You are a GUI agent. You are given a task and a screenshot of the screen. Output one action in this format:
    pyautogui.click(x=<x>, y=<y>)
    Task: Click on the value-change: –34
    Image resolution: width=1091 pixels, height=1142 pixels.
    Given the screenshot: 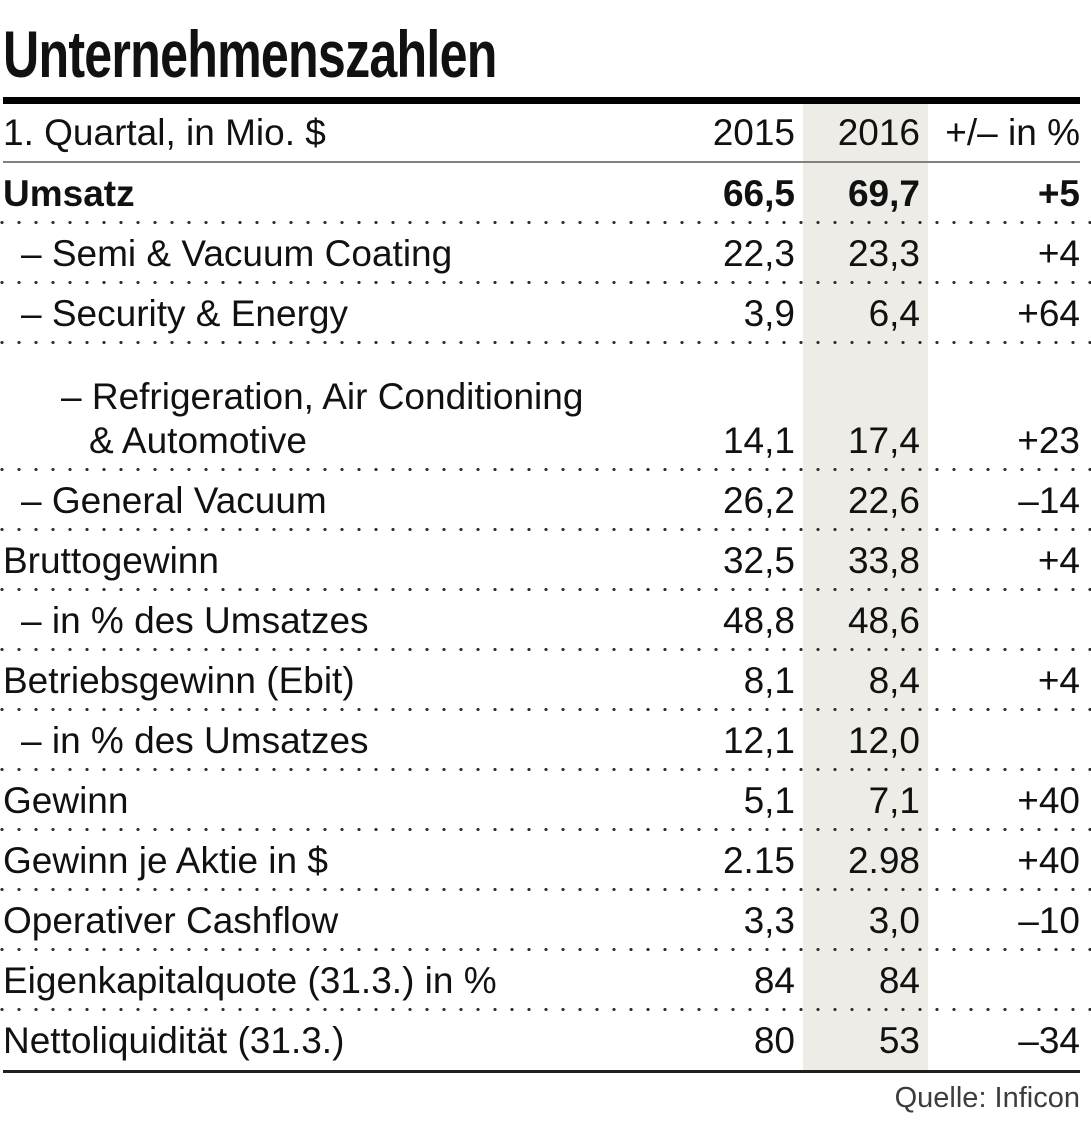 What is the action you would take?
    pyautogui.click(x=1049, y=1040)
    